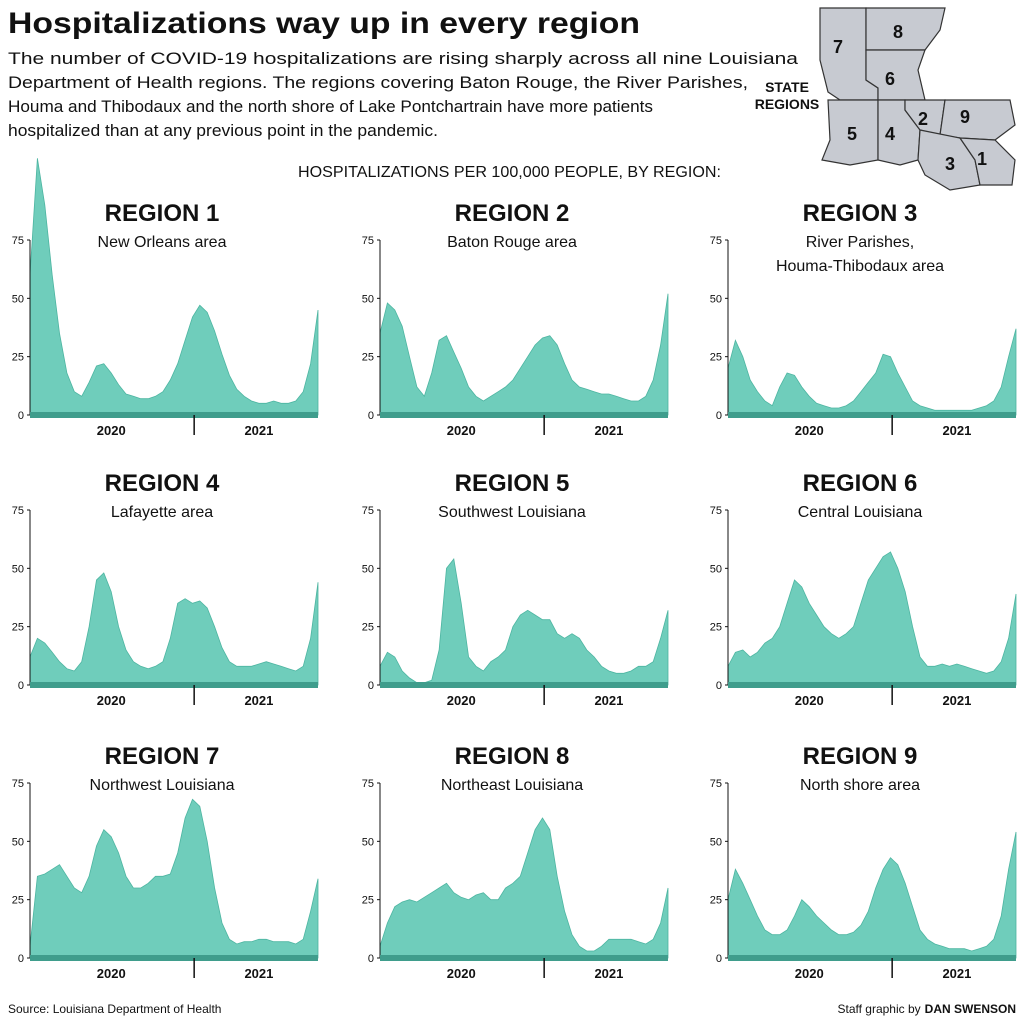 The image size is (1024, 1024). What do you see at coordinates (860, 213) in the screenshot?
I see `panel-title: REGION 3` at bounding box center [860, 213].